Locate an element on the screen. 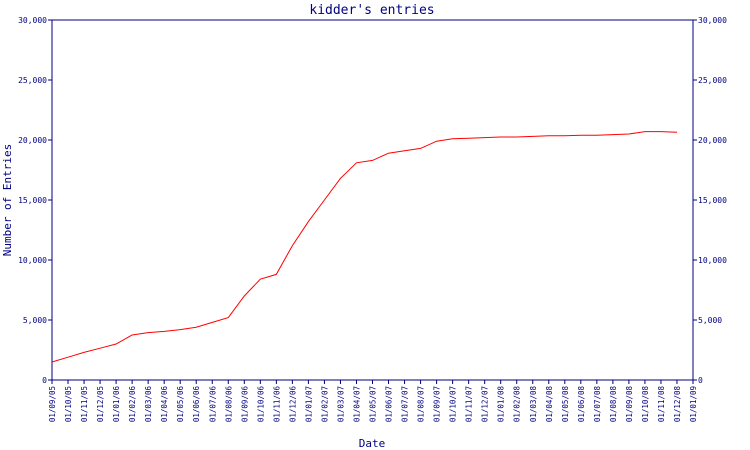 This screenshot has width=750, height=450. y-tick-label-left: 20,000 is located at coordinates (32, 140).